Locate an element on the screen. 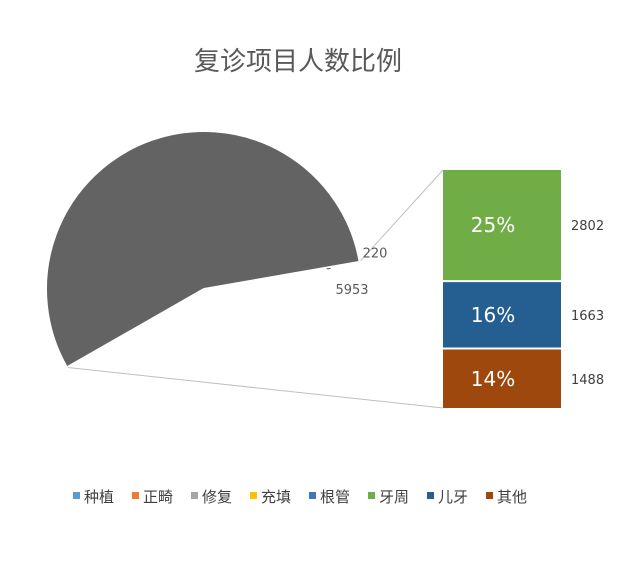 This screenshot has width=637, height=561. pie-value-label-6: 5953 is located at coordinates (351, 290).